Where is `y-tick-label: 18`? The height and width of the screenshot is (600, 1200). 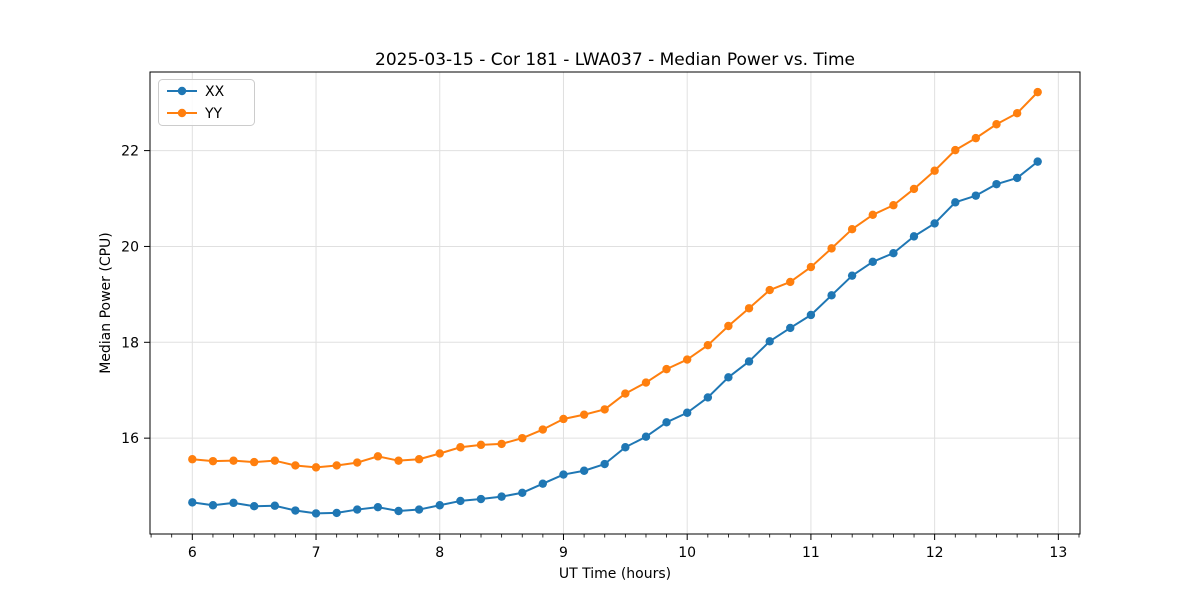 y-tick-label: 18 is located at coordinates (130, 343).